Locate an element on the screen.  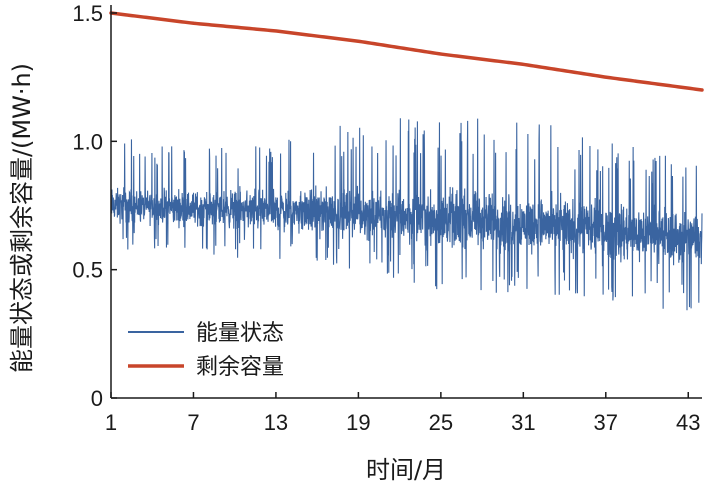
x-tick-label: 25 is located at coordinates (441, 422).